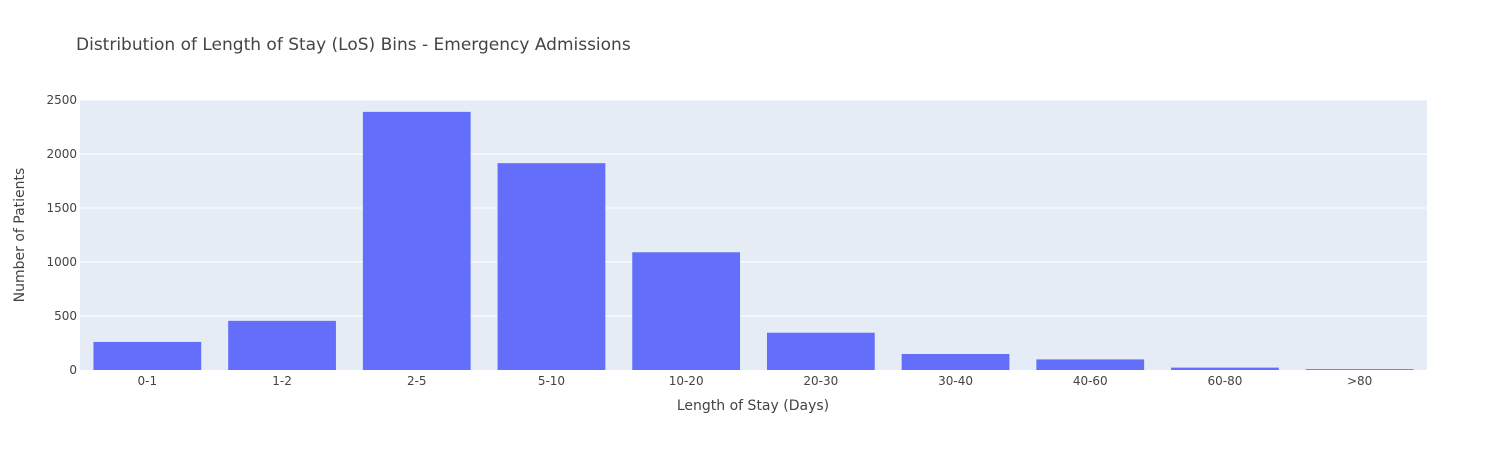  I want to click on y-tick-label: 1000, so click(61, 262).